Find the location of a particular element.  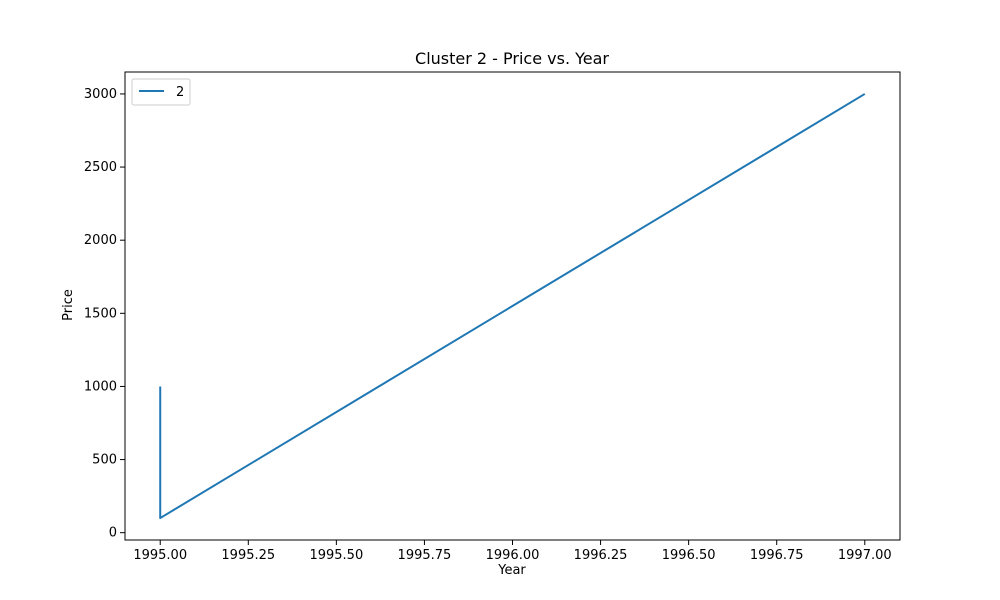

y-tick-label: 1000 is located at coordinates (100, 386).